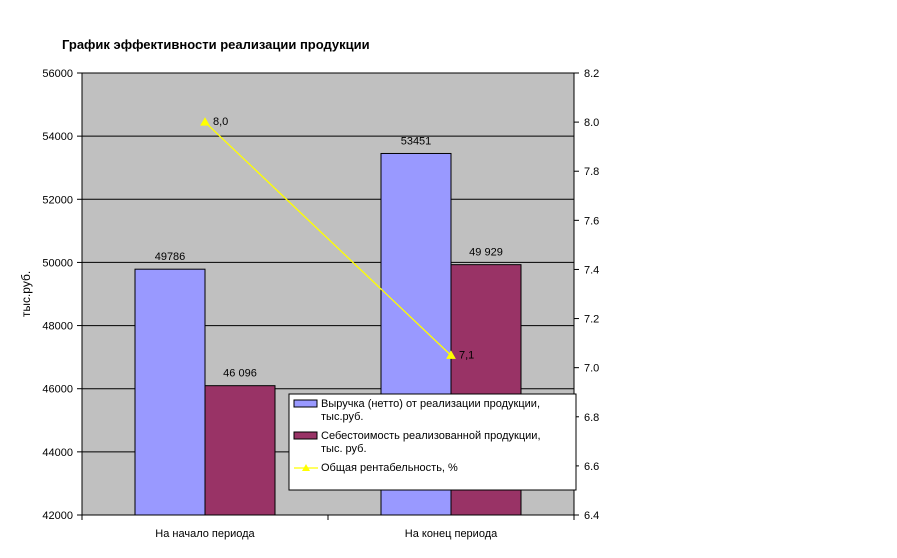  Describe the element at coordinates (591, 516) in the screenshot. I see `y2-tick-label: 6.4` at that location.